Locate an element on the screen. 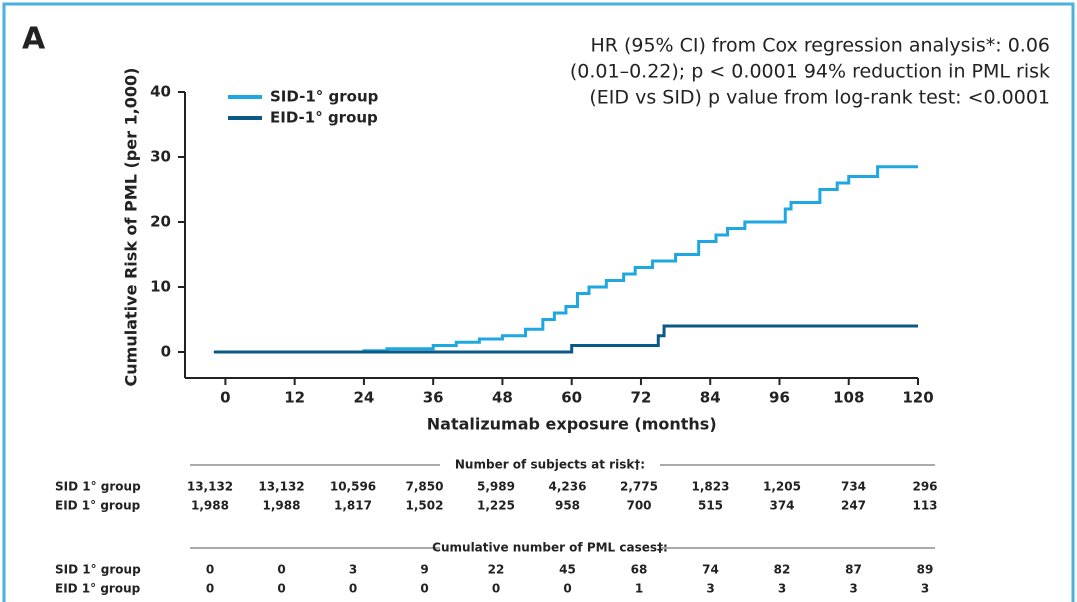 This screenshot has width=1077, height=602. x-tick-label: 120 is located at coordinates (917, 398).